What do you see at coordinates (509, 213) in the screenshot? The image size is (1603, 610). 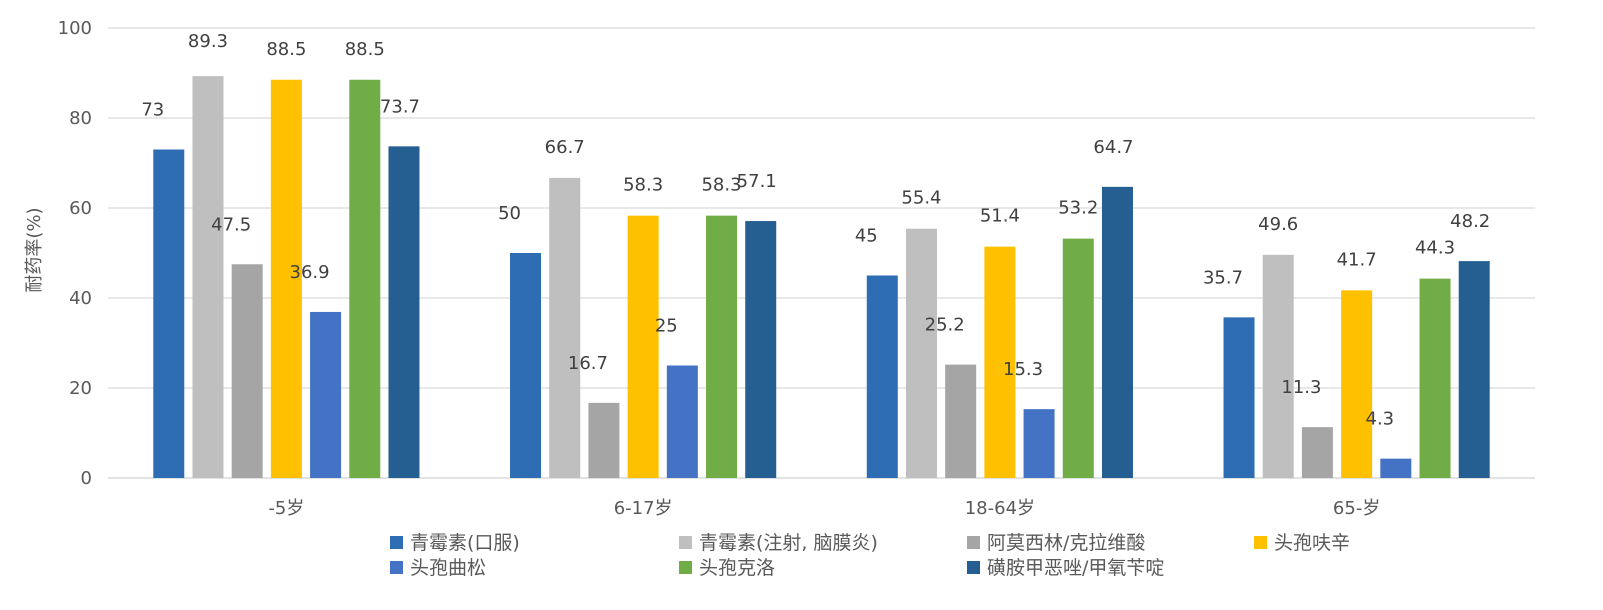 I see `data-label: 50` at bounding box center [509, 213].